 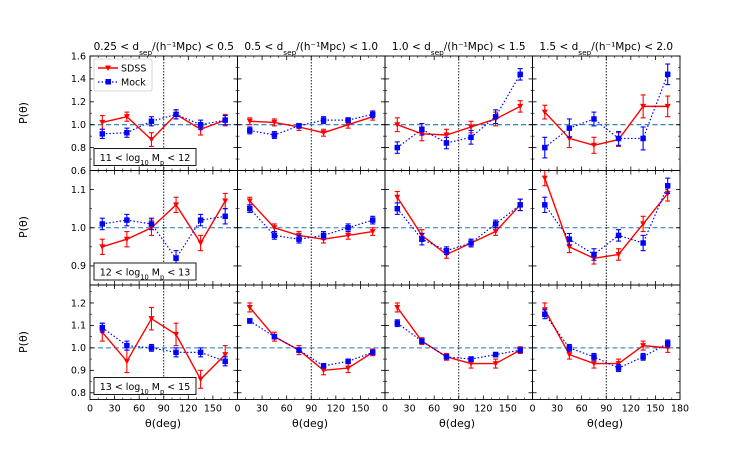 What do you see at coordinates (310, 423) in the screenshot?
I see `x-axis-label-col-2: θ(deg)` at bounding box center [310, 423].